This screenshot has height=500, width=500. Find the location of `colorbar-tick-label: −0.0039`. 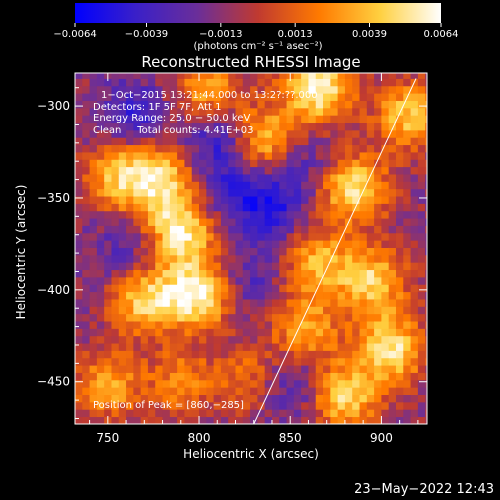

colorbar-tick-label: −0.0039 is located at coordinates (146, 34).